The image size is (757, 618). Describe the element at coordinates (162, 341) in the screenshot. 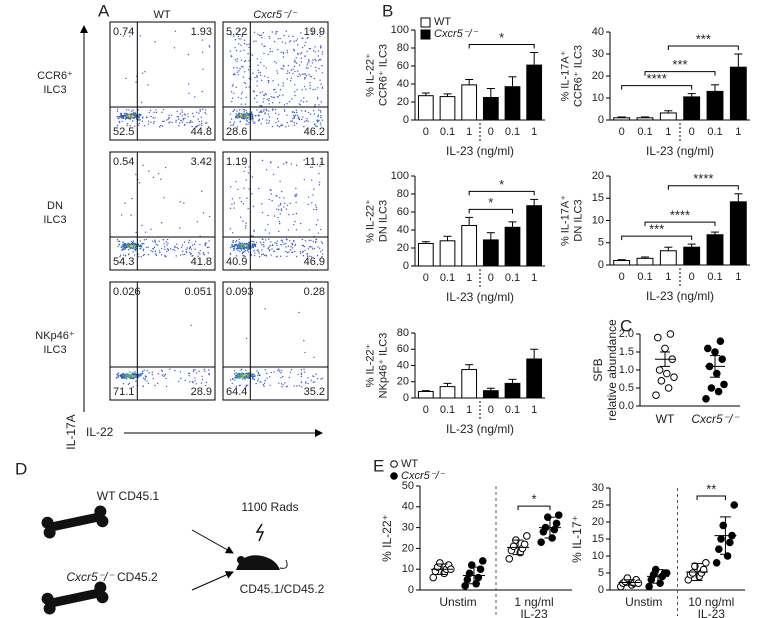

I see `flow-plot: 0.026 0.051 71.1 28.9` at that location.